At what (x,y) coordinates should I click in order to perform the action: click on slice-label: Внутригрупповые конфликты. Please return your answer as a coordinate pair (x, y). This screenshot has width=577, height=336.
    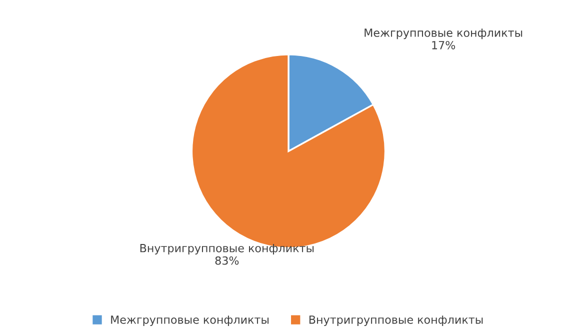
    Looking at the image, I should click on (227, 249).